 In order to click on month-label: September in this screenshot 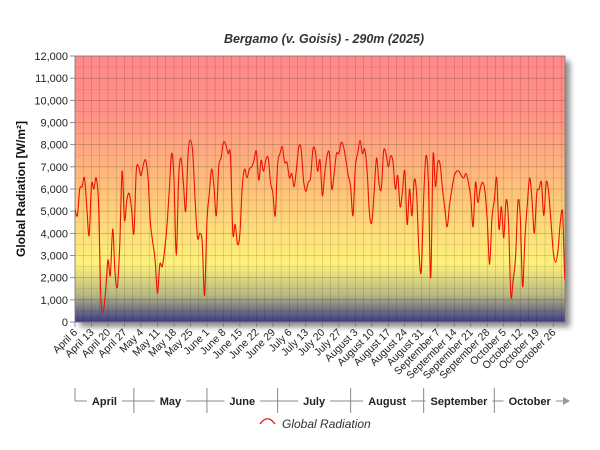, I will do `click(460, 402)`.